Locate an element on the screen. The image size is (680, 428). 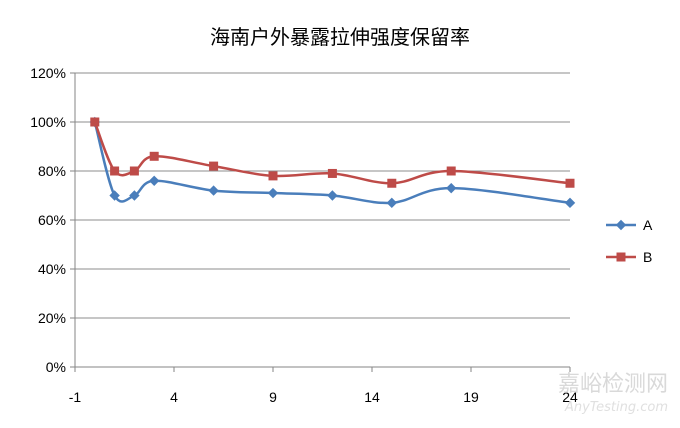
y-tick-label: 80% is located at coordinates (52, 171).